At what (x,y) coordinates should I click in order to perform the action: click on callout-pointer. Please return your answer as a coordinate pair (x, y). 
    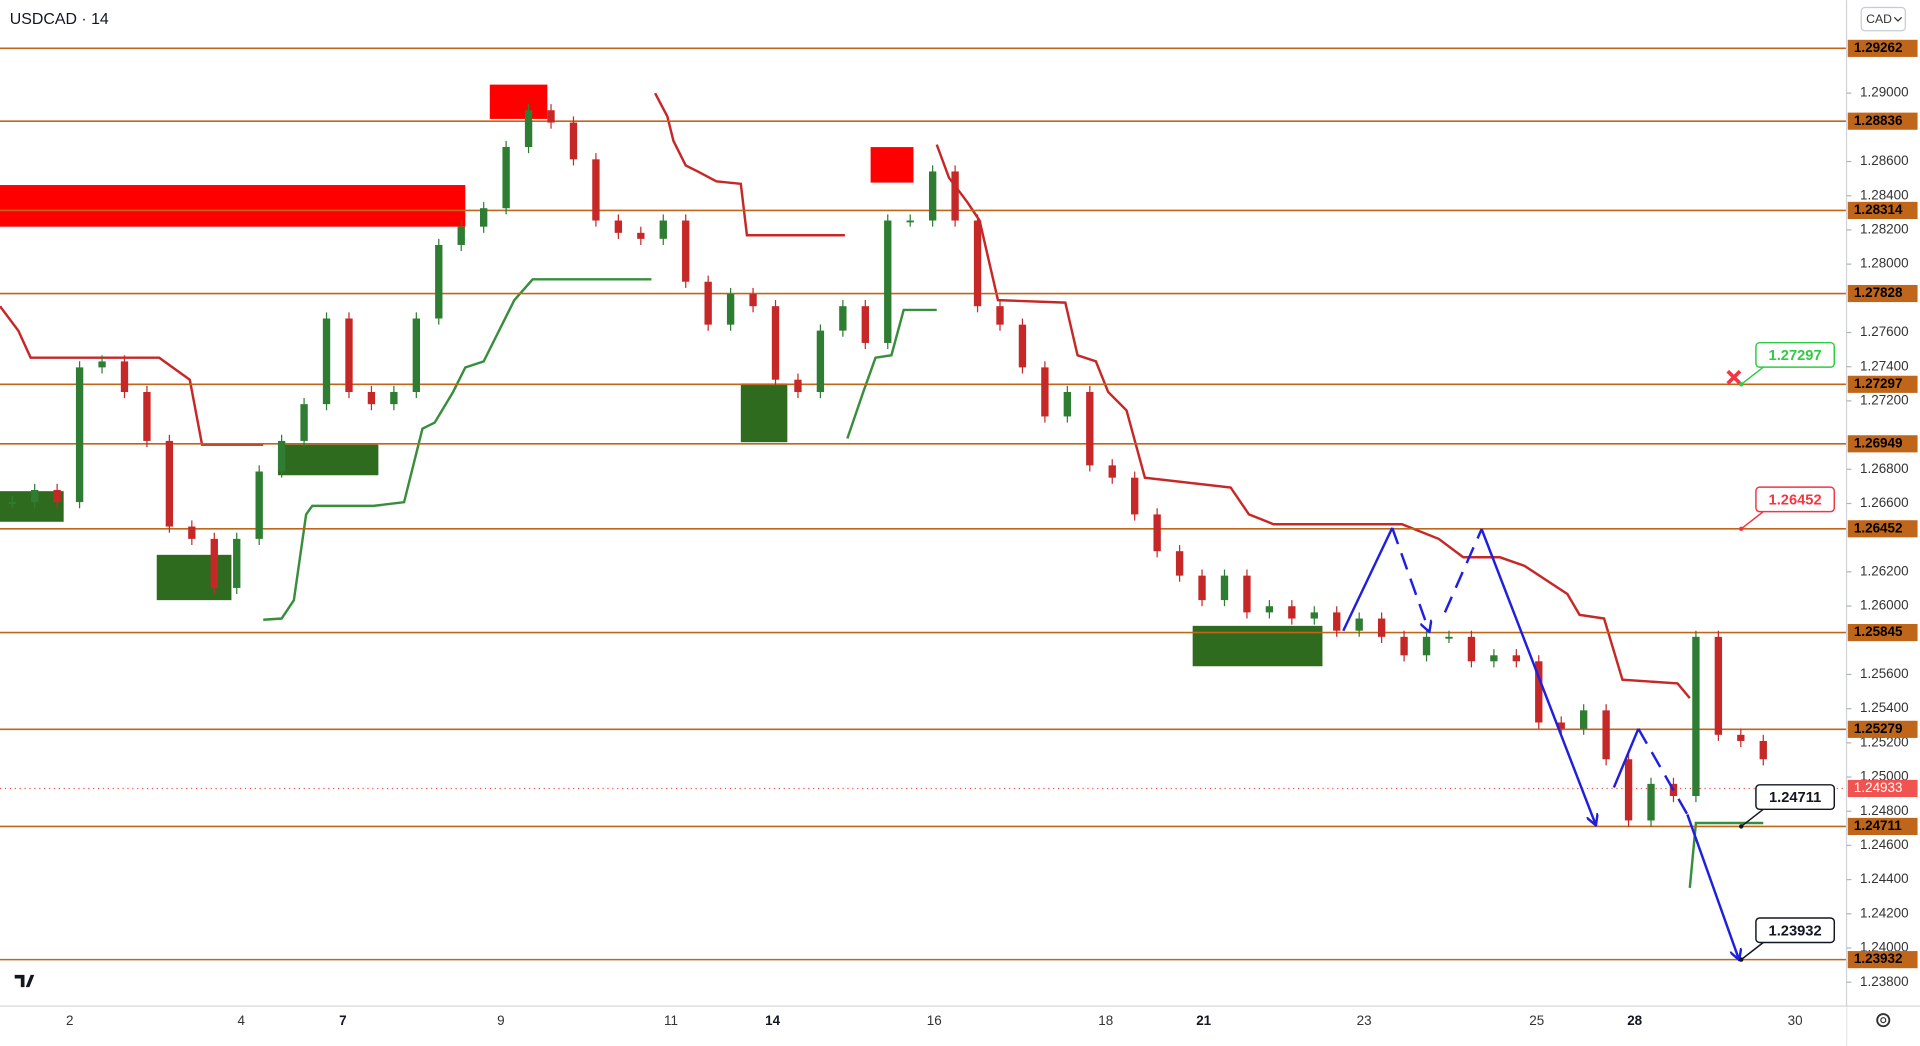
    Looking at the image, I should click on (1752, 520).